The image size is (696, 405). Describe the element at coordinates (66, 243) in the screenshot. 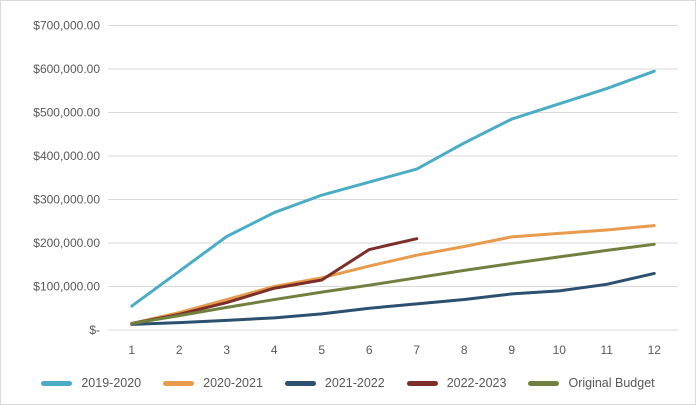

I see `y-axis-tick-label: $200,000.00` at that location.